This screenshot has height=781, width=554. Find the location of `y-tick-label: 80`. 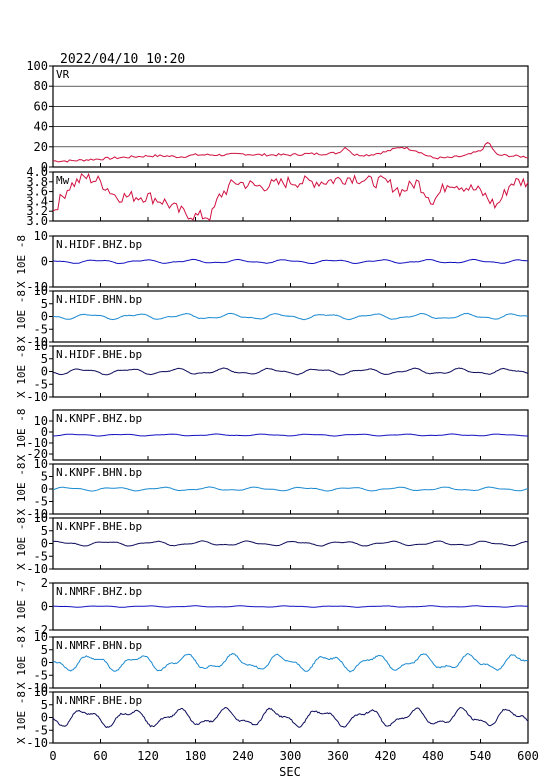

y-tick-label: 80 is located at coordinates (41, 86).